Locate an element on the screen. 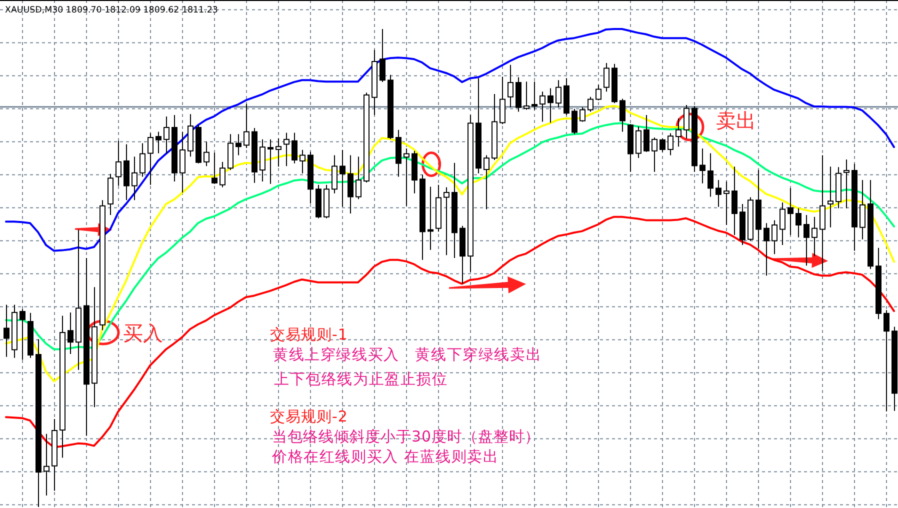  annotation: 买入 is located at coordinates (143, 333).